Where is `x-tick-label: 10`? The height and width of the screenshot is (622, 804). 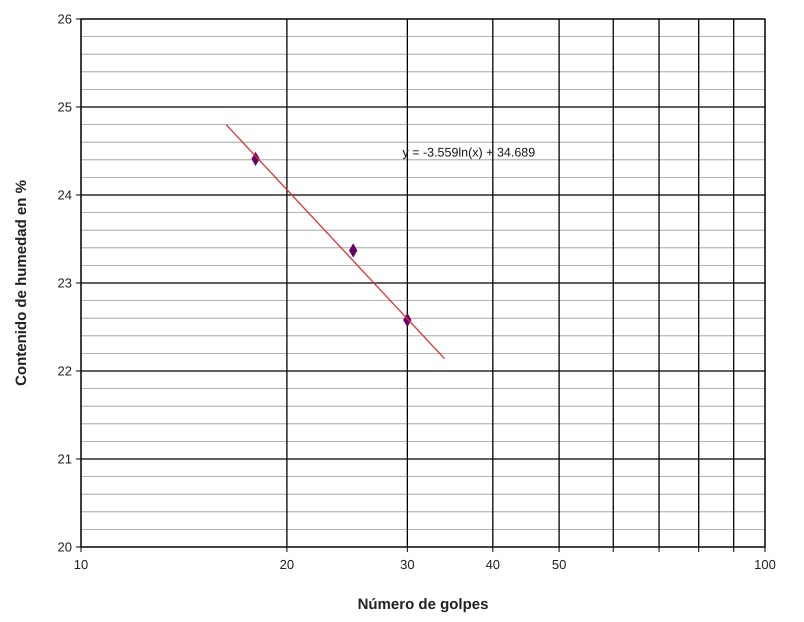 x-tick-label: 10 is located at coordinates (81, 564).